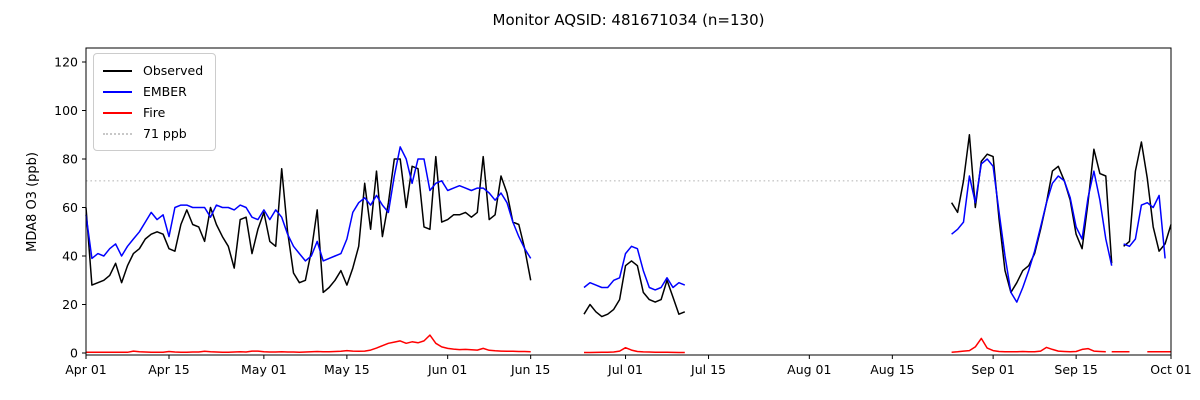 The width and height of the screenshot is (1200, 400). What do you see at coordinates (173, 70) in the screenshot?
I see `legend-label-observed: Observed` at bounding box center [173, 70].